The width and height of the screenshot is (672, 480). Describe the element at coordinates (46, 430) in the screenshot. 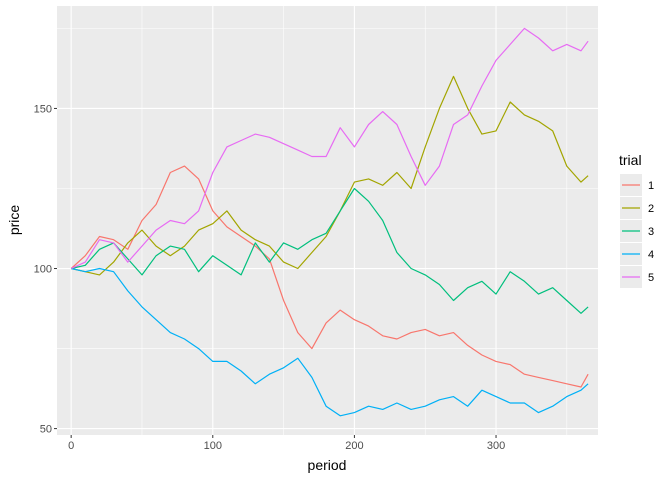

I see `y-tick-label: 50` at that location.